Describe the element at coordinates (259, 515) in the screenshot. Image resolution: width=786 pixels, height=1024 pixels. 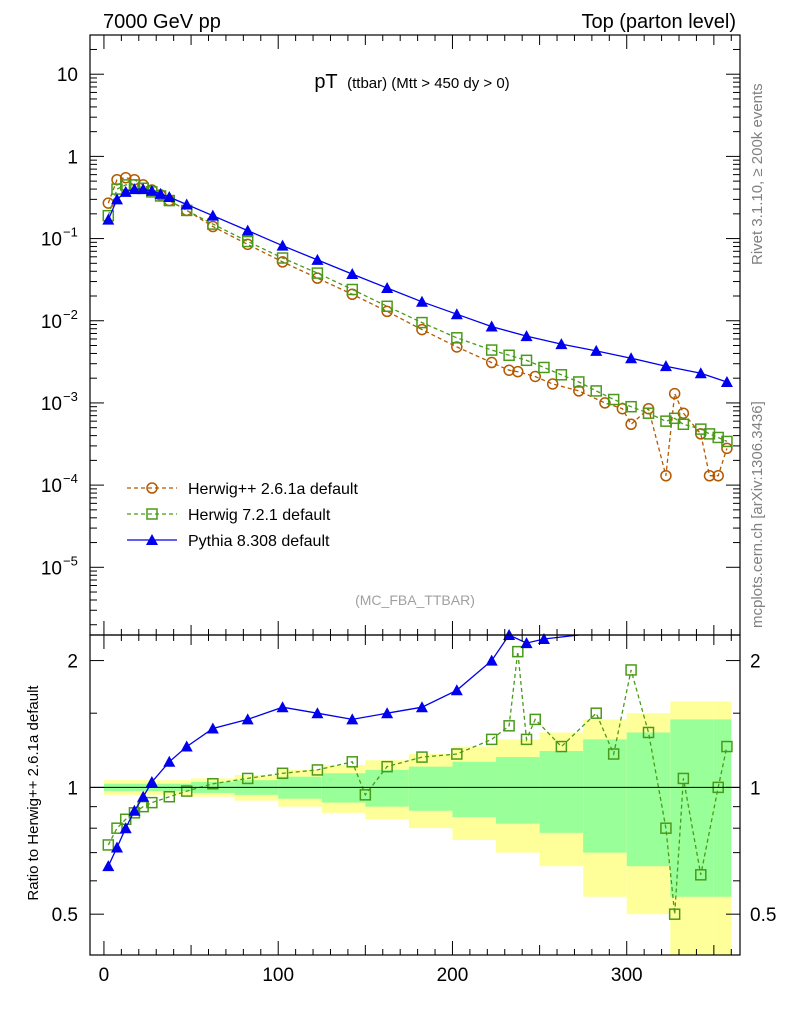
I see `legend-label: Herwig 7.2.1 default` at that location.